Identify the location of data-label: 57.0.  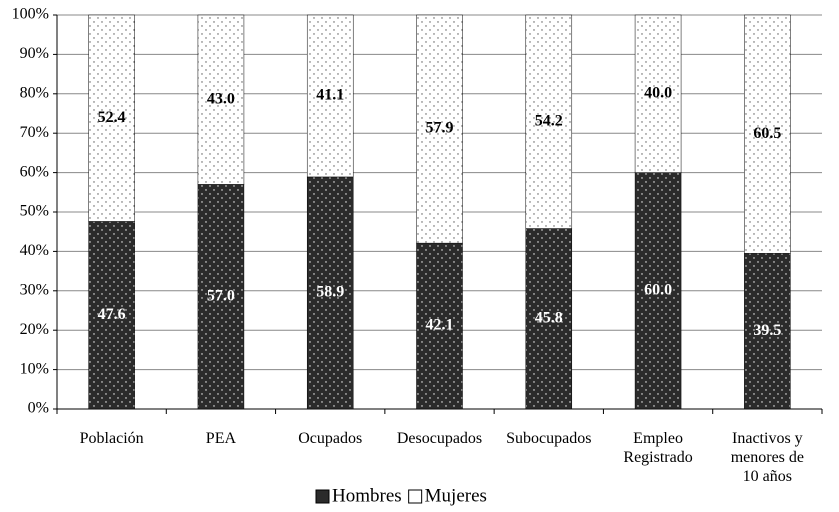
(221, 295).